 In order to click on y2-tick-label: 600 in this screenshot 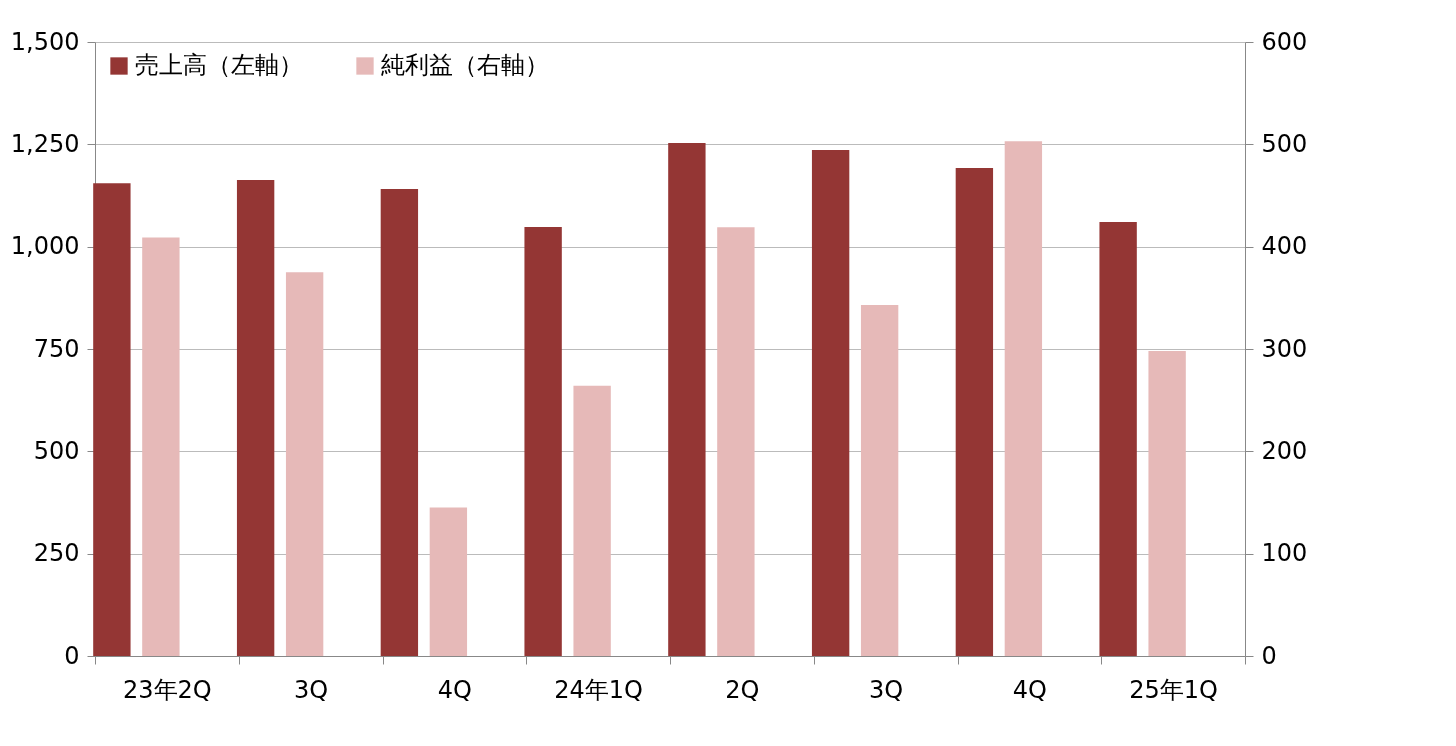, I will do `click(1284, 41)`.